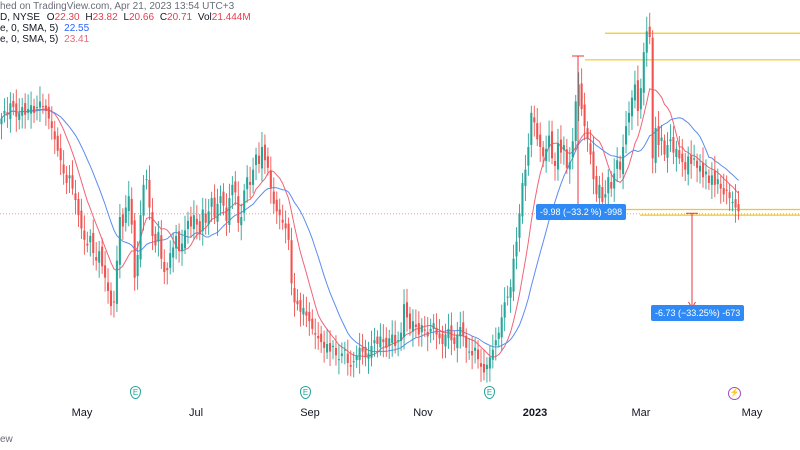  Describe the element at coordinates (29, 28) in the screenshot. I see `ma-fast-label: e, 0, SMA, 5)` at that location.